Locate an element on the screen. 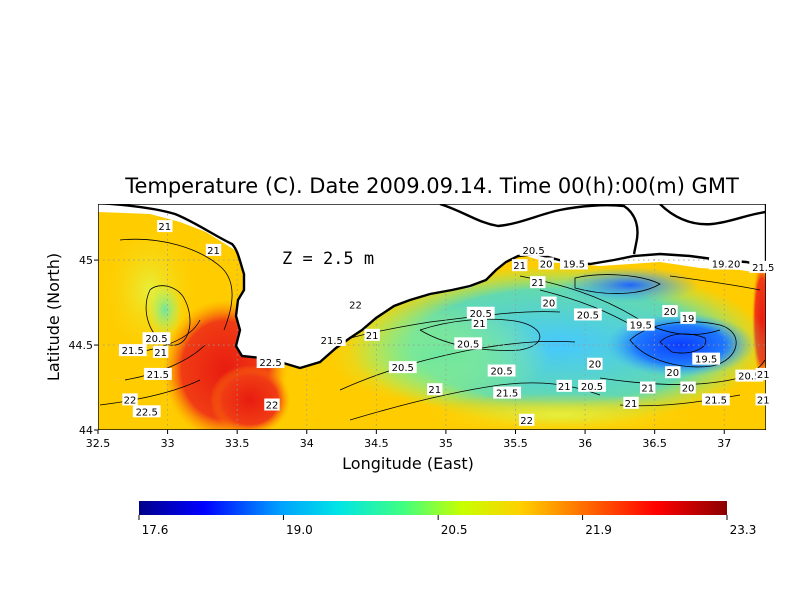 The width and height of the screenshot is (800, 600). colorbar-tick-label: 21.9 is located at coordinates (598, 530).